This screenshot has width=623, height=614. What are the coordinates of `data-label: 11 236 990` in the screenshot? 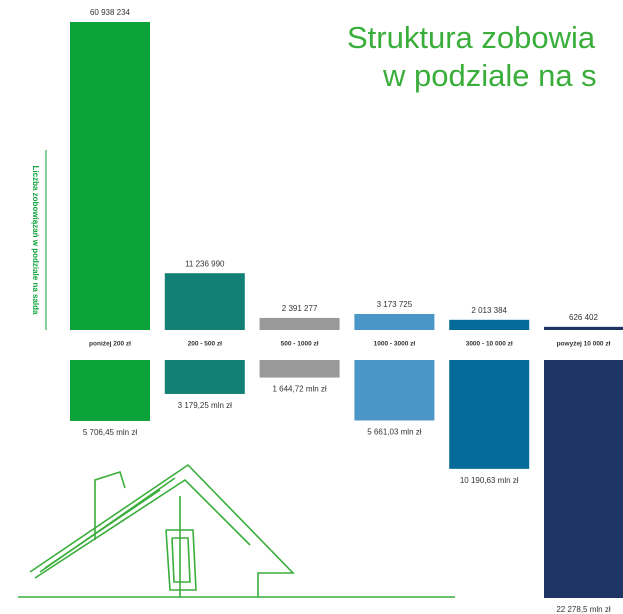 It's located at (205, 263).